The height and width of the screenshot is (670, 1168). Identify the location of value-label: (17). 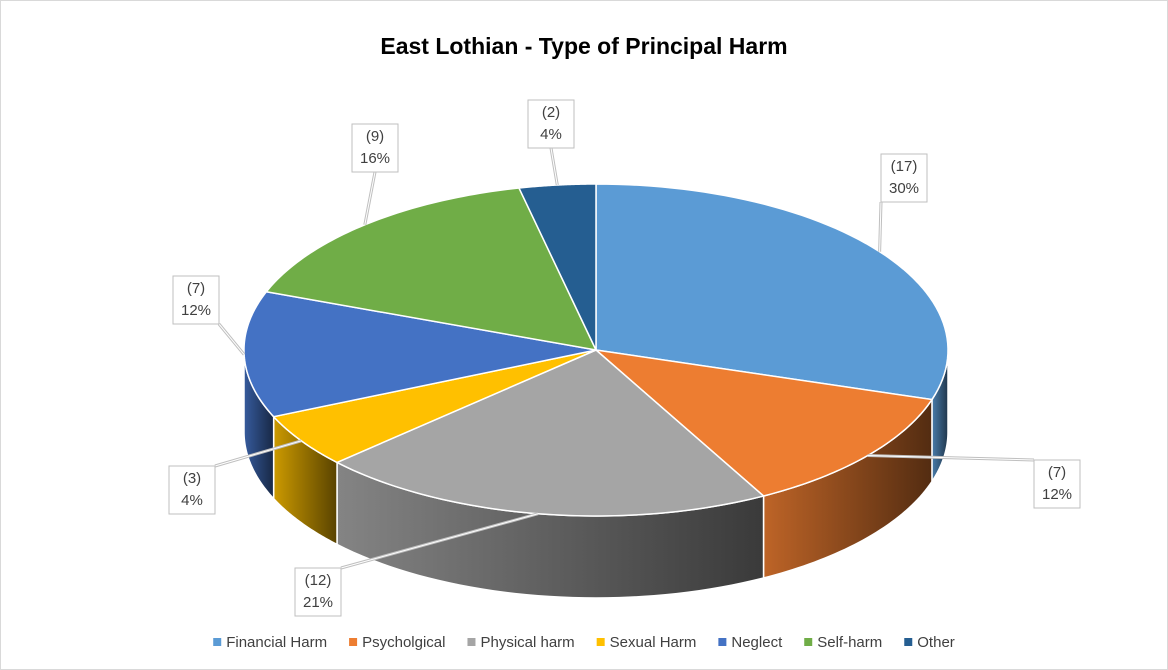
(904, 166).